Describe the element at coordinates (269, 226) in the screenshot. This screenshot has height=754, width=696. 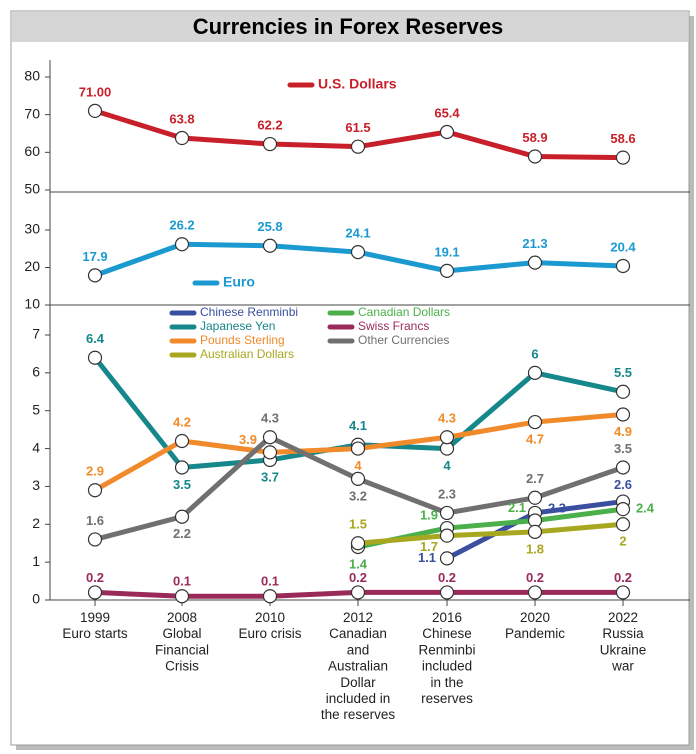
I see `data-label: 25.8` at that location.